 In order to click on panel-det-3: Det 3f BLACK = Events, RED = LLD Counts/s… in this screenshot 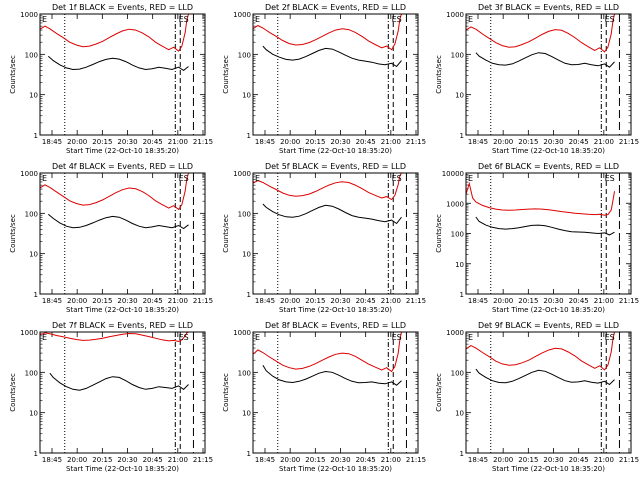, I will do `click(537, 79)`.